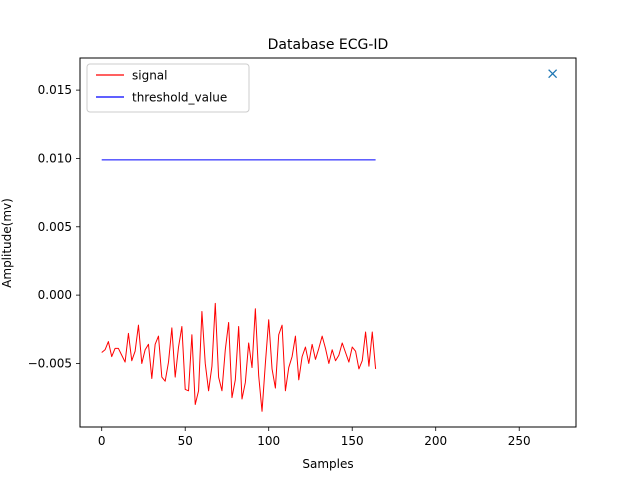 The width and height of the screenshot is (640, 480). I want to click on chart-title: Database ECG-ID, so click(328, 45).